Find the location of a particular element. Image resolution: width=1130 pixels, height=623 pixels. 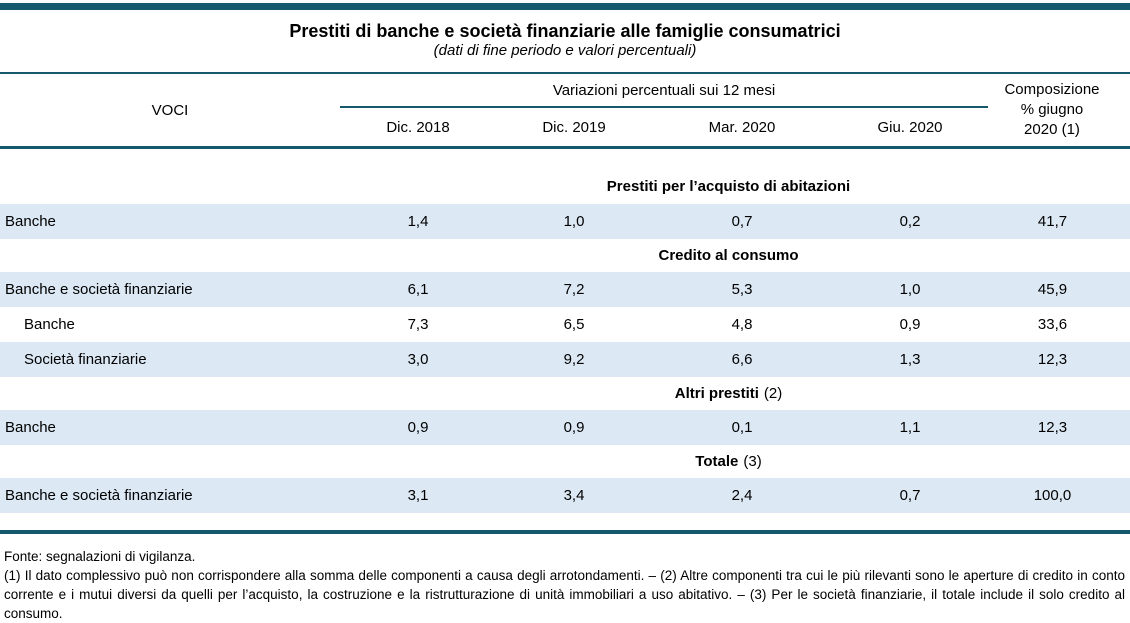

column-header-dic-2018: Dic. 2018 is located at coordinates (418, 127).